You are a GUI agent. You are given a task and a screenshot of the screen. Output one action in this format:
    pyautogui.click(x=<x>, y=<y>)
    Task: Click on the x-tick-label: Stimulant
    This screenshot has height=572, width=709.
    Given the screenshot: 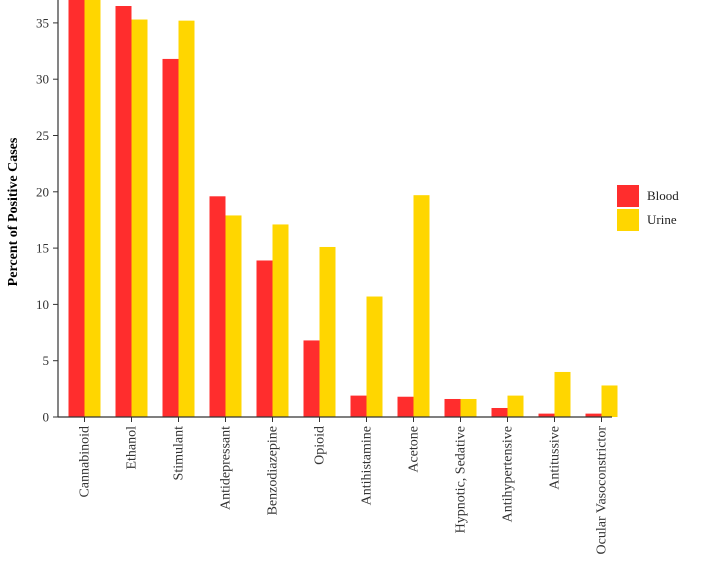 What is the action you would take?
    pyautogui.click(x=179, y=453)
    